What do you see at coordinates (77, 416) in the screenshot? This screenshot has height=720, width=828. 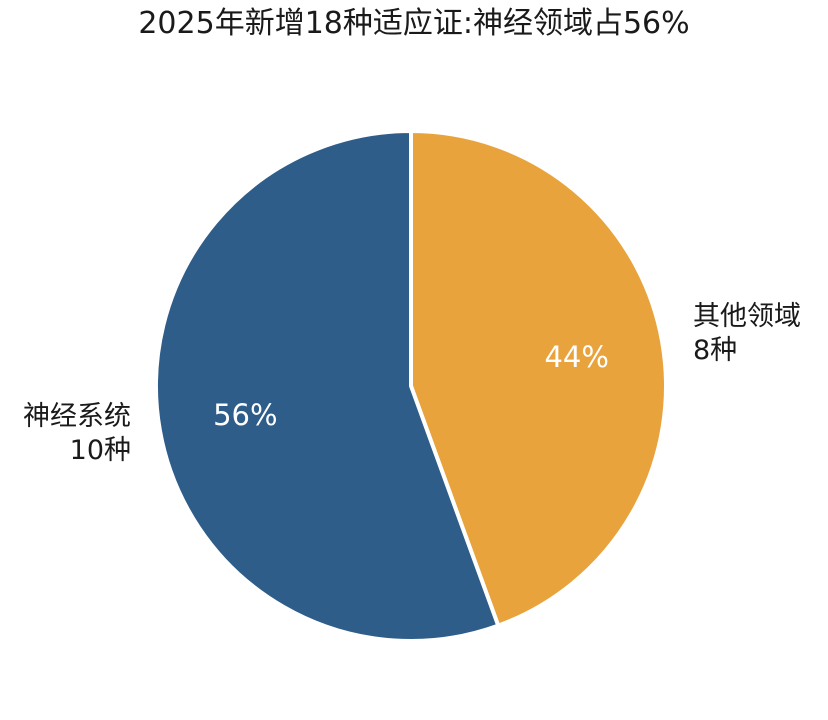 I see `pie-slice-2-category-label: 神经系统` at bounding box center [77, 416].